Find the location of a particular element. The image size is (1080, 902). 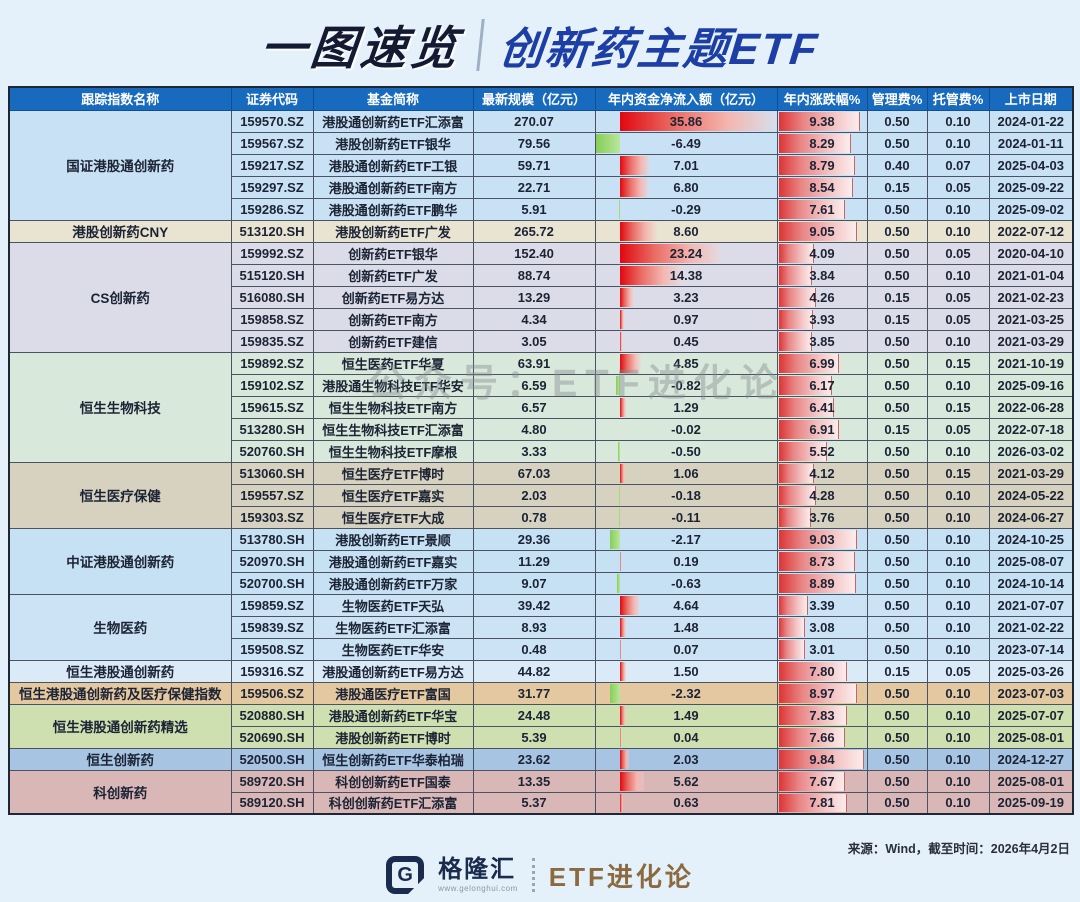

cell-scale: 4.80 is located at coordinates (534, 429).